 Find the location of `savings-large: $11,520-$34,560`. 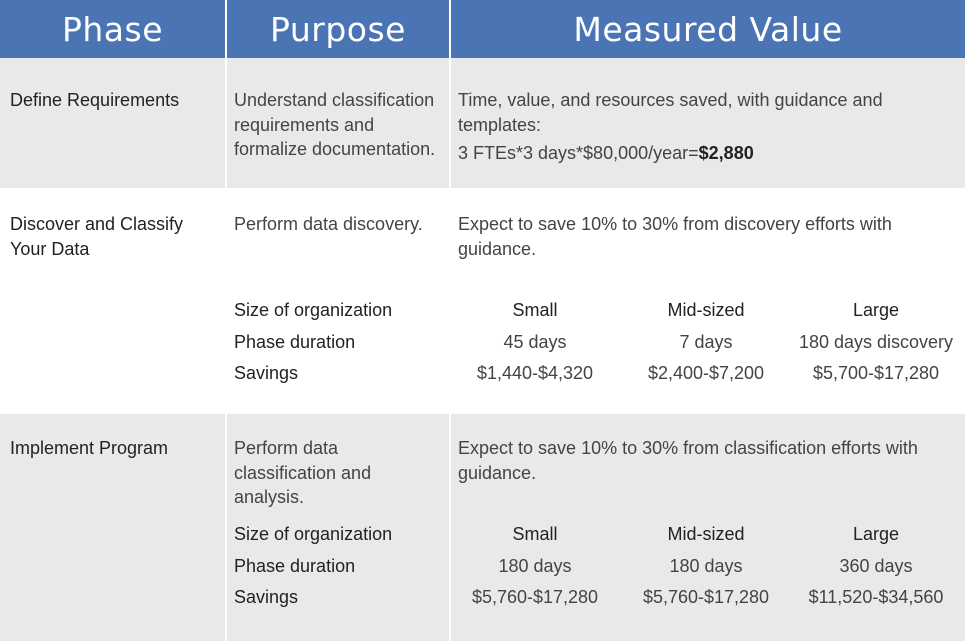

savings-large: $11,520-$34,560 is located at coordinates (876, 597).